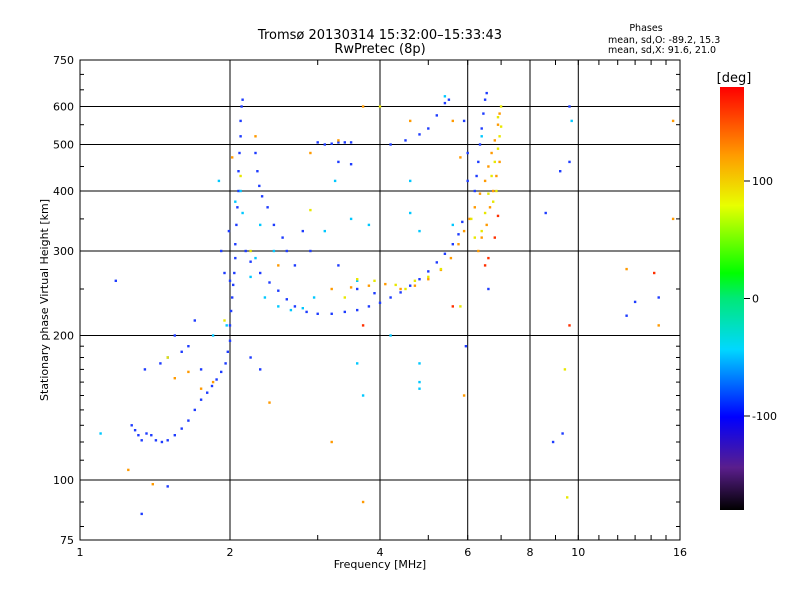  I want to click on colorbar-gradient, so click(732, 298).